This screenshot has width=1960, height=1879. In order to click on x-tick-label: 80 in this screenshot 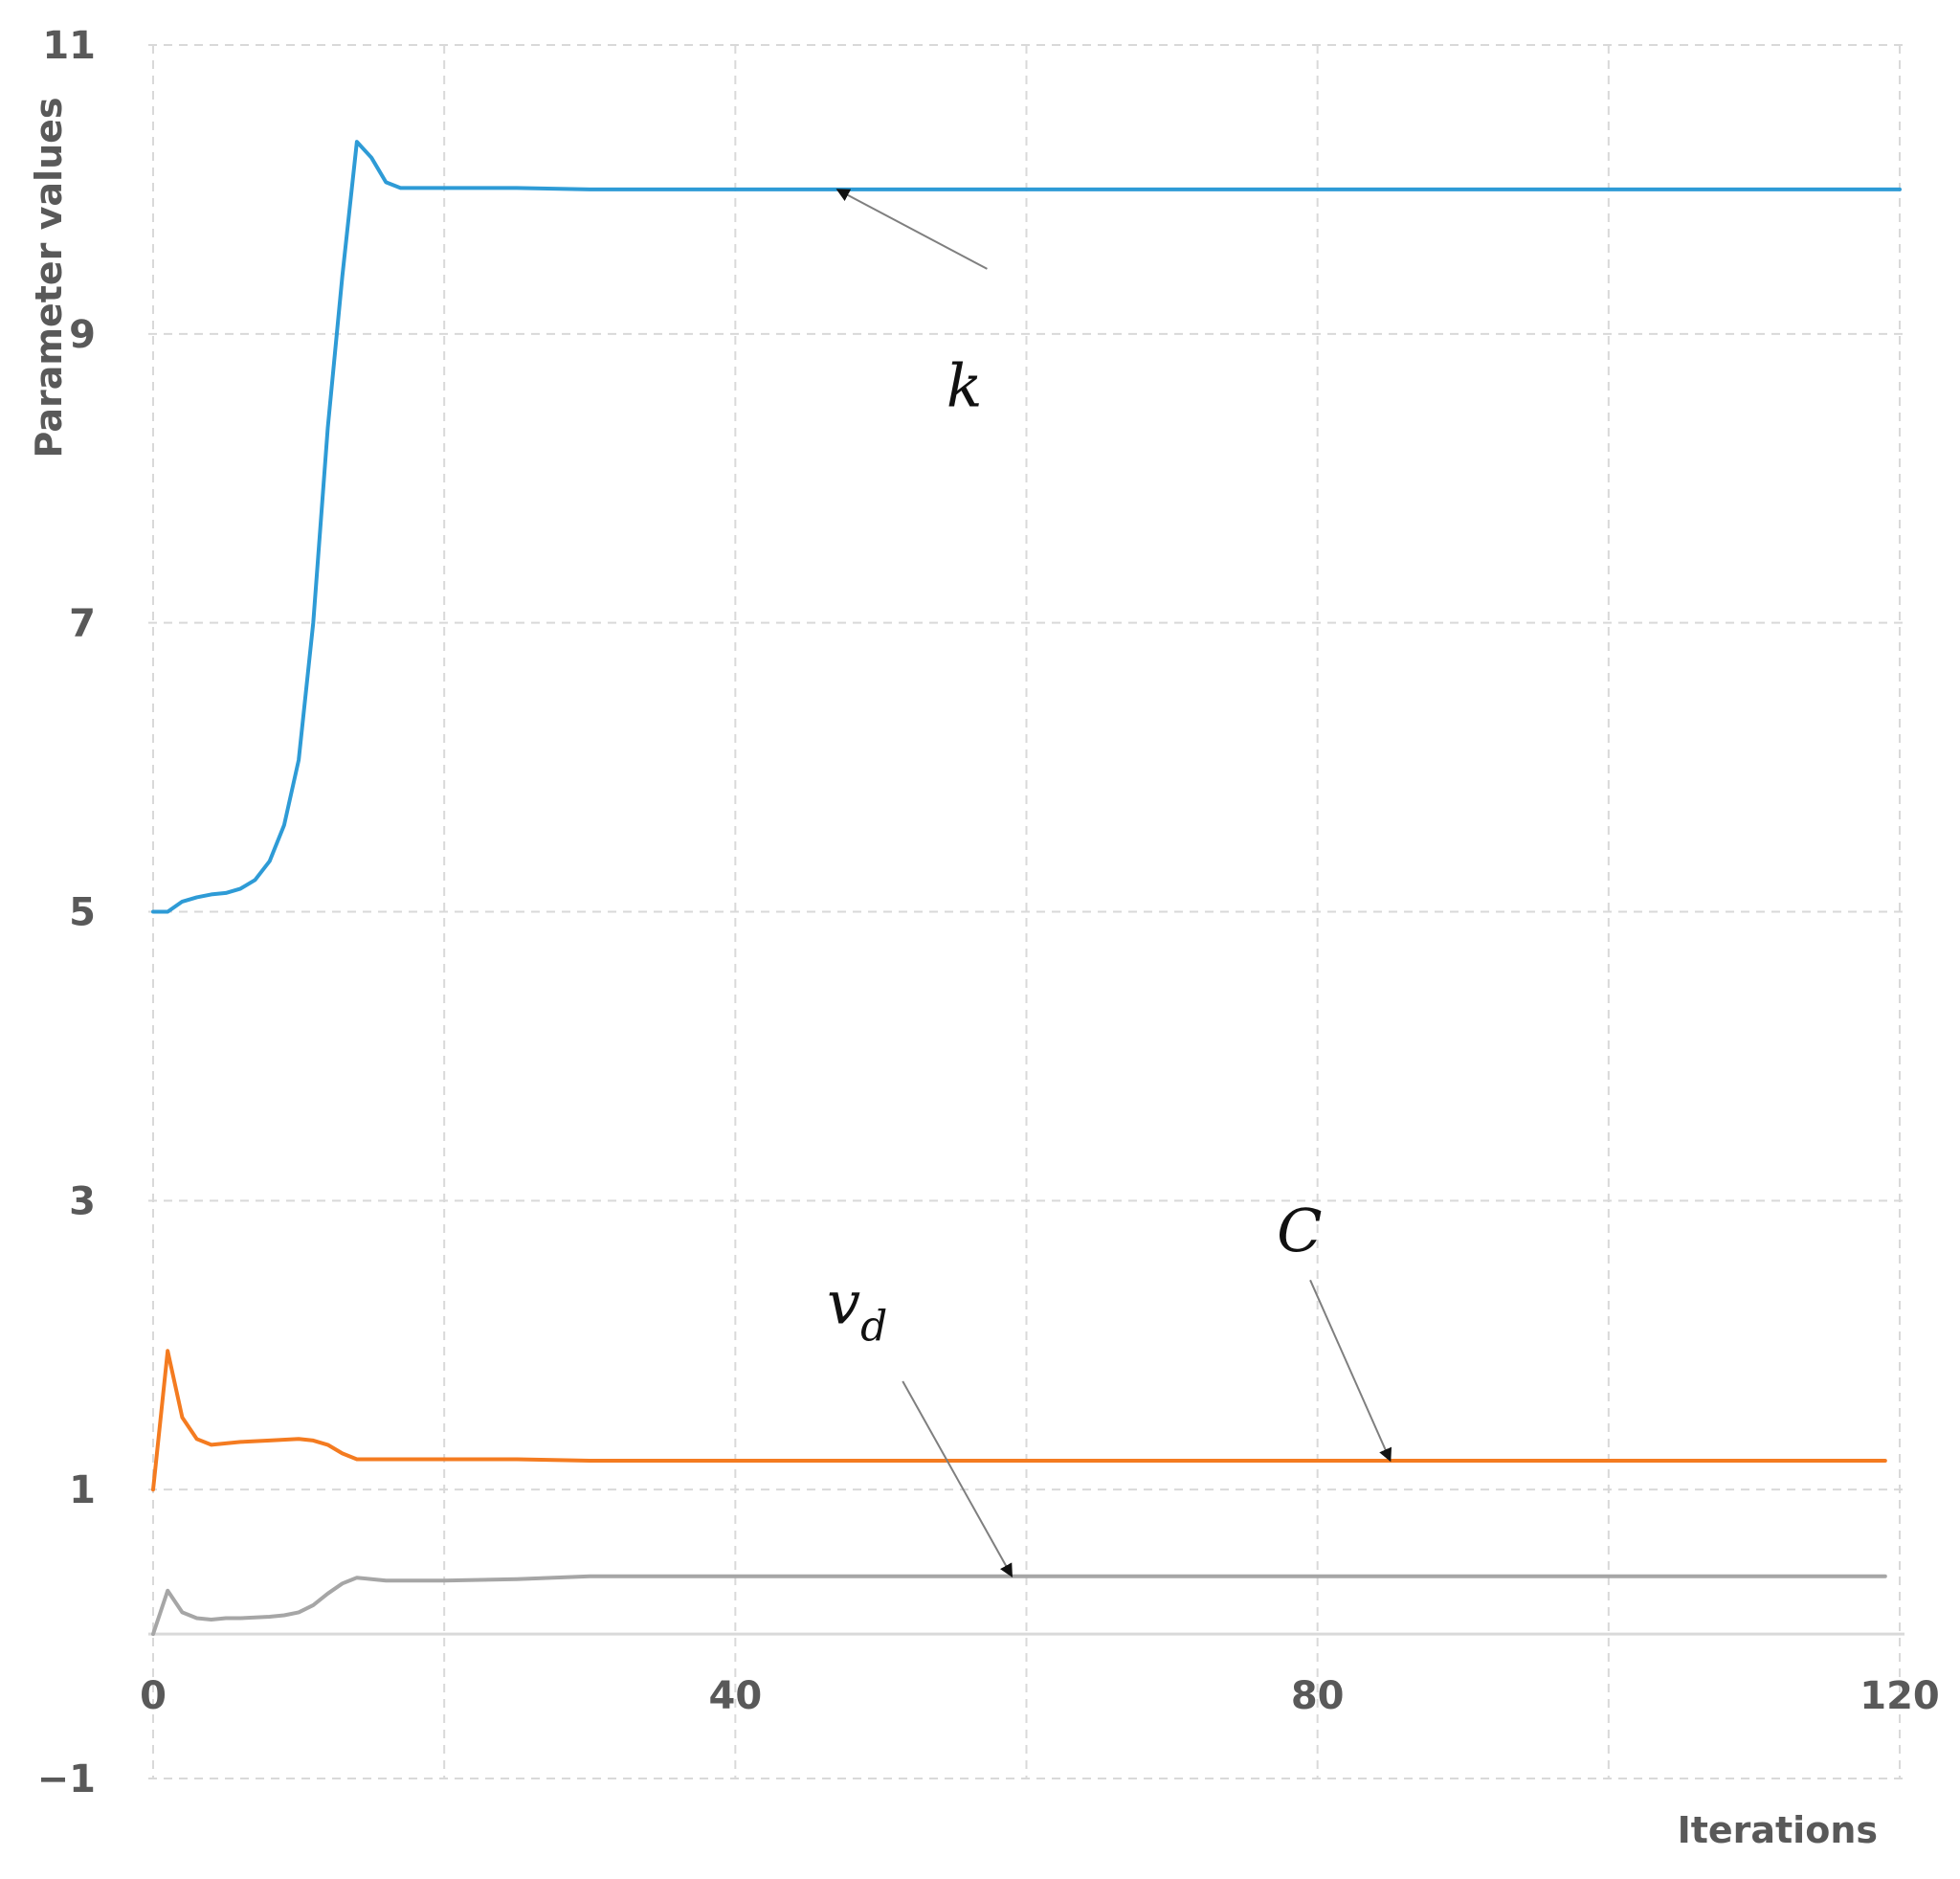, I will do `click(1318, 1696)`.